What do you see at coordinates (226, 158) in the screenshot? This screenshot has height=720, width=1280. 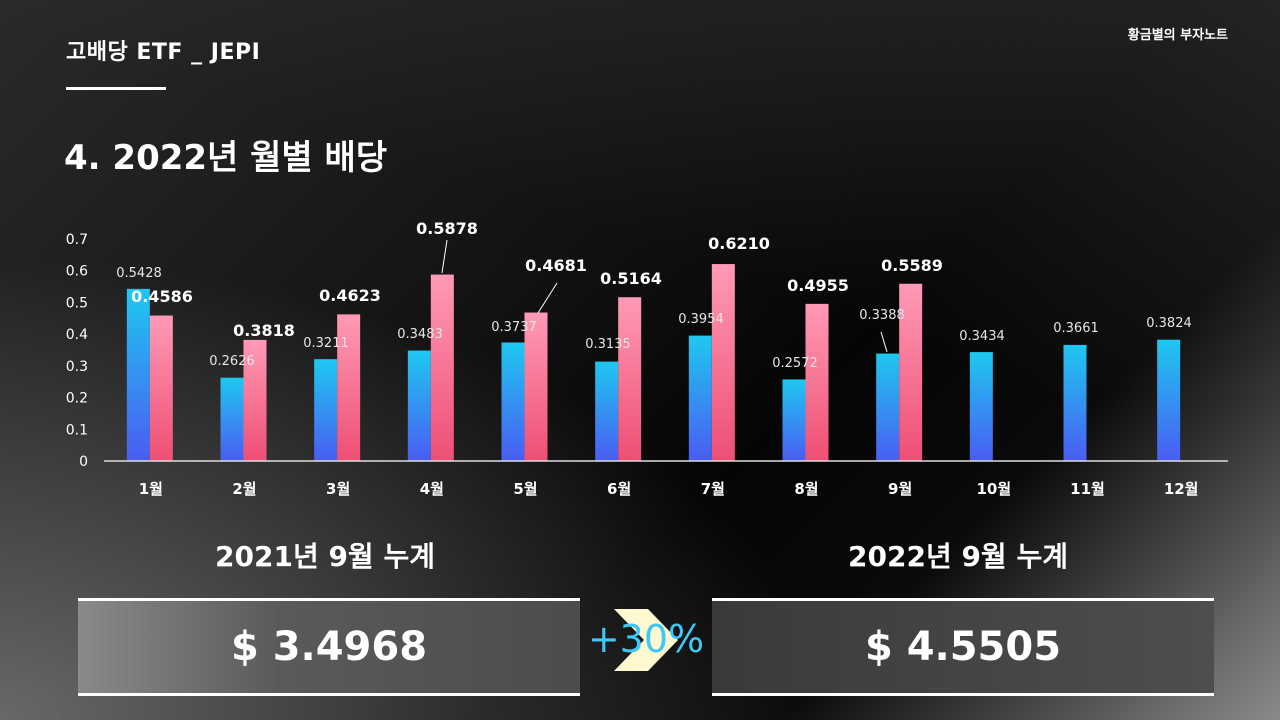 I see `section-title: 4. 2022년 월별 배당` at bounding box center [226, 158].